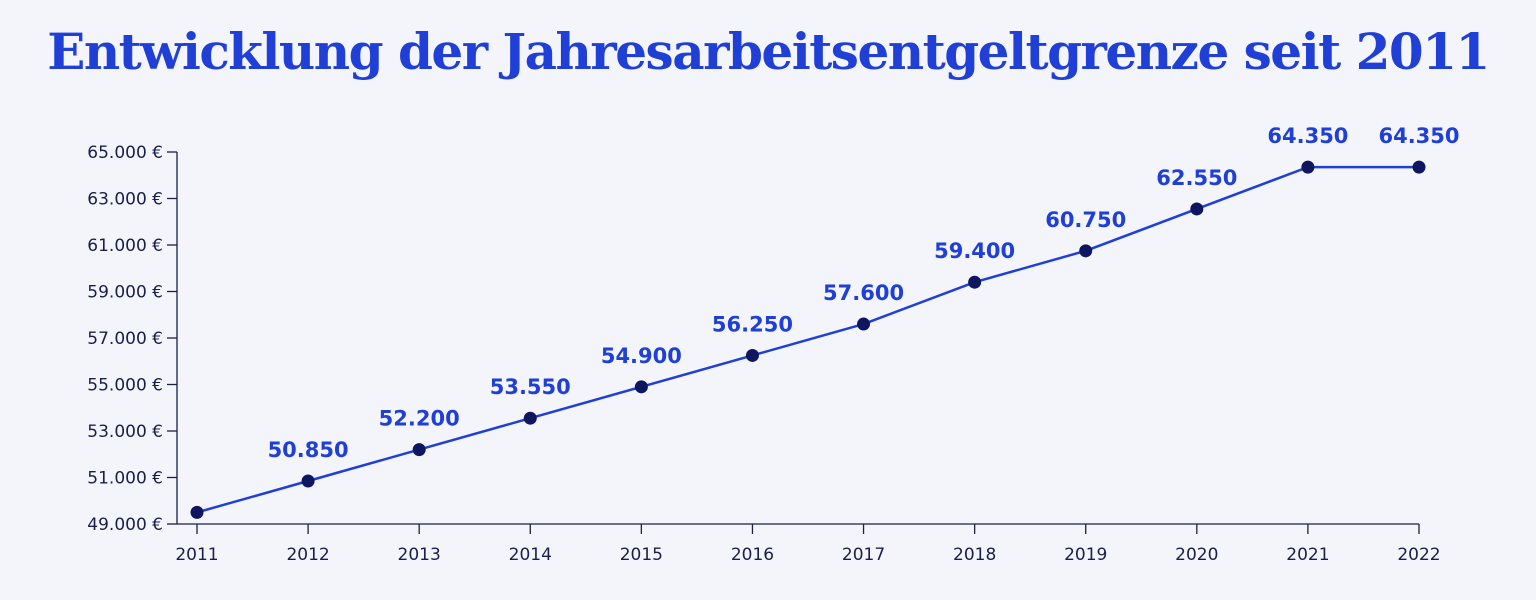 This screenshot has width=1536, height=600. Describe the element at coordinates (419, 555) in the screenshot. I see `x-tick-label: 2013` at that location.